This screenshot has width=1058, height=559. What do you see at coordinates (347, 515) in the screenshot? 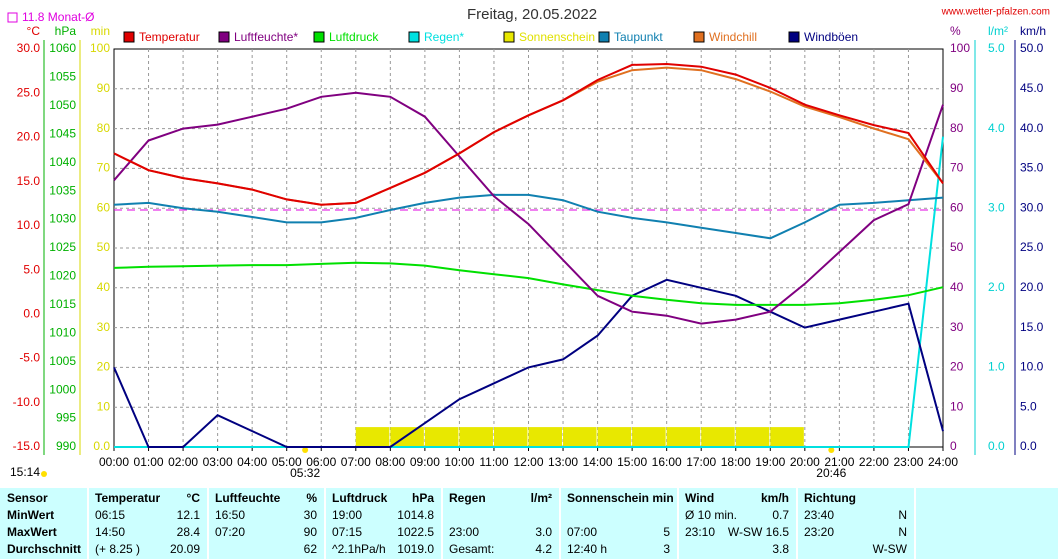
I see `table-cell: 19:00` at bounding box center [347, 515].